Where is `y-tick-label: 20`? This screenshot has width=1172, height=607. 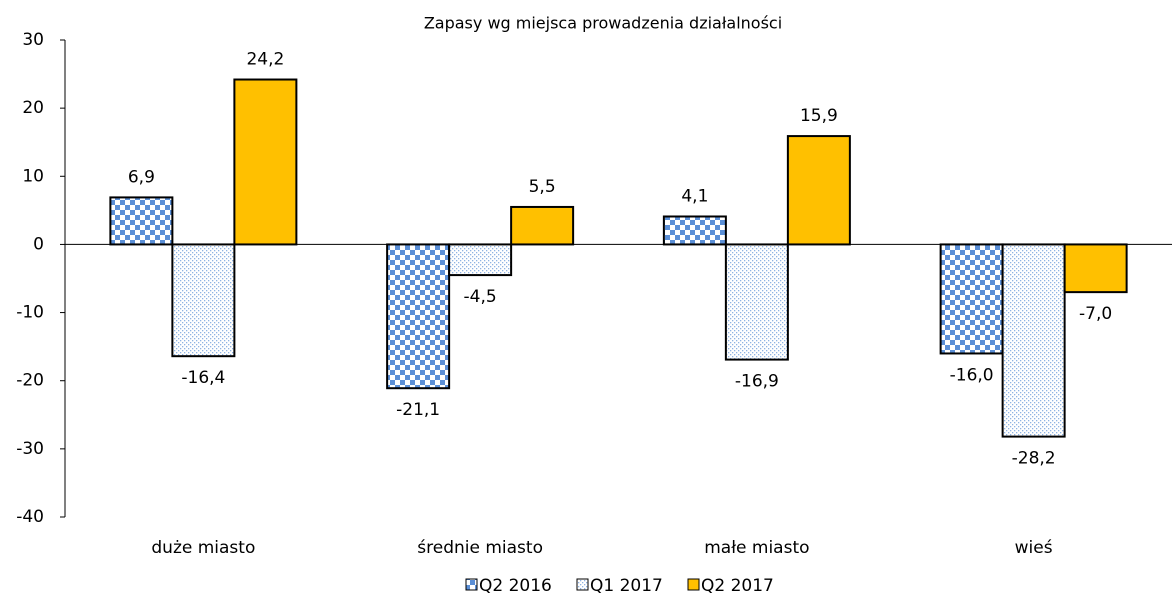 y-tick-label: 20 is located at coordinates (33, 108).